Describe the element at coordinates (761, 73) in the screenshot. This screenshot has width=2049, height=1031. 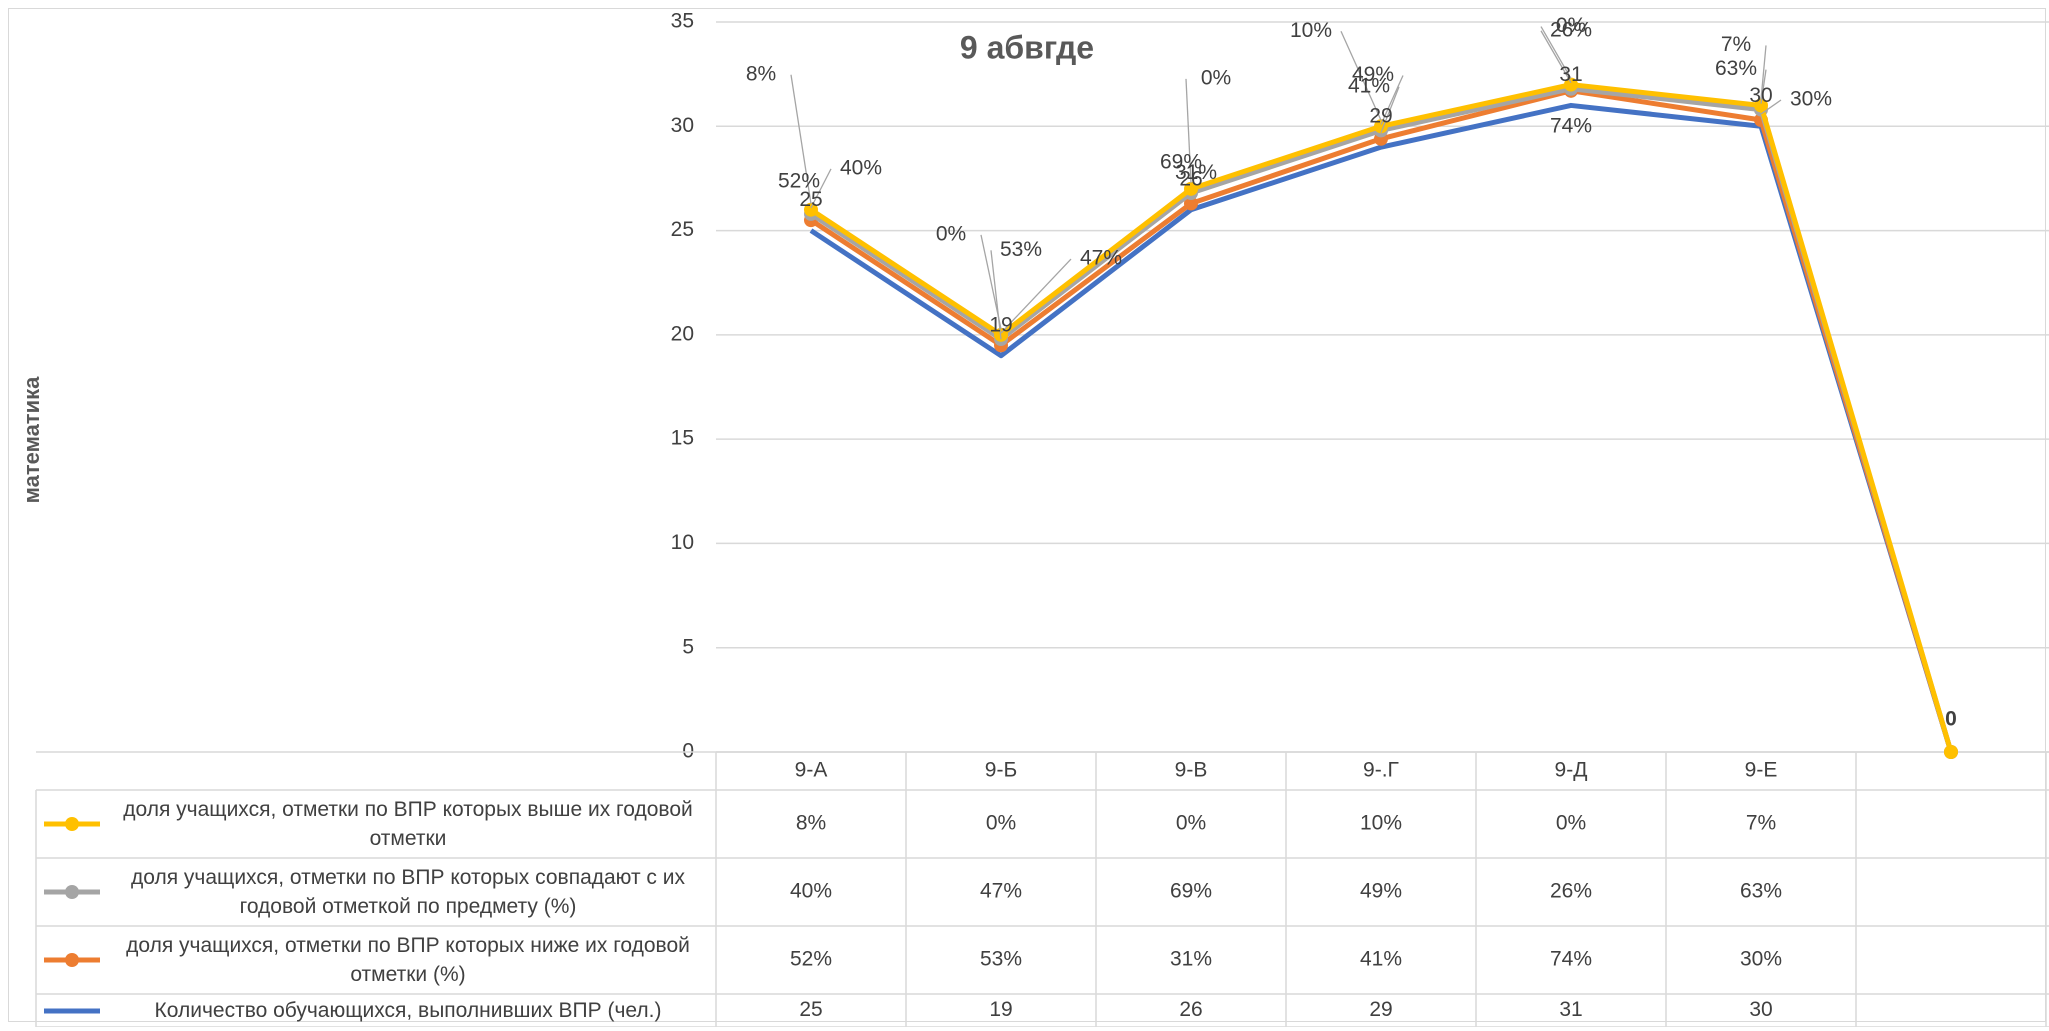
I see `data-label: 8%` at that location.